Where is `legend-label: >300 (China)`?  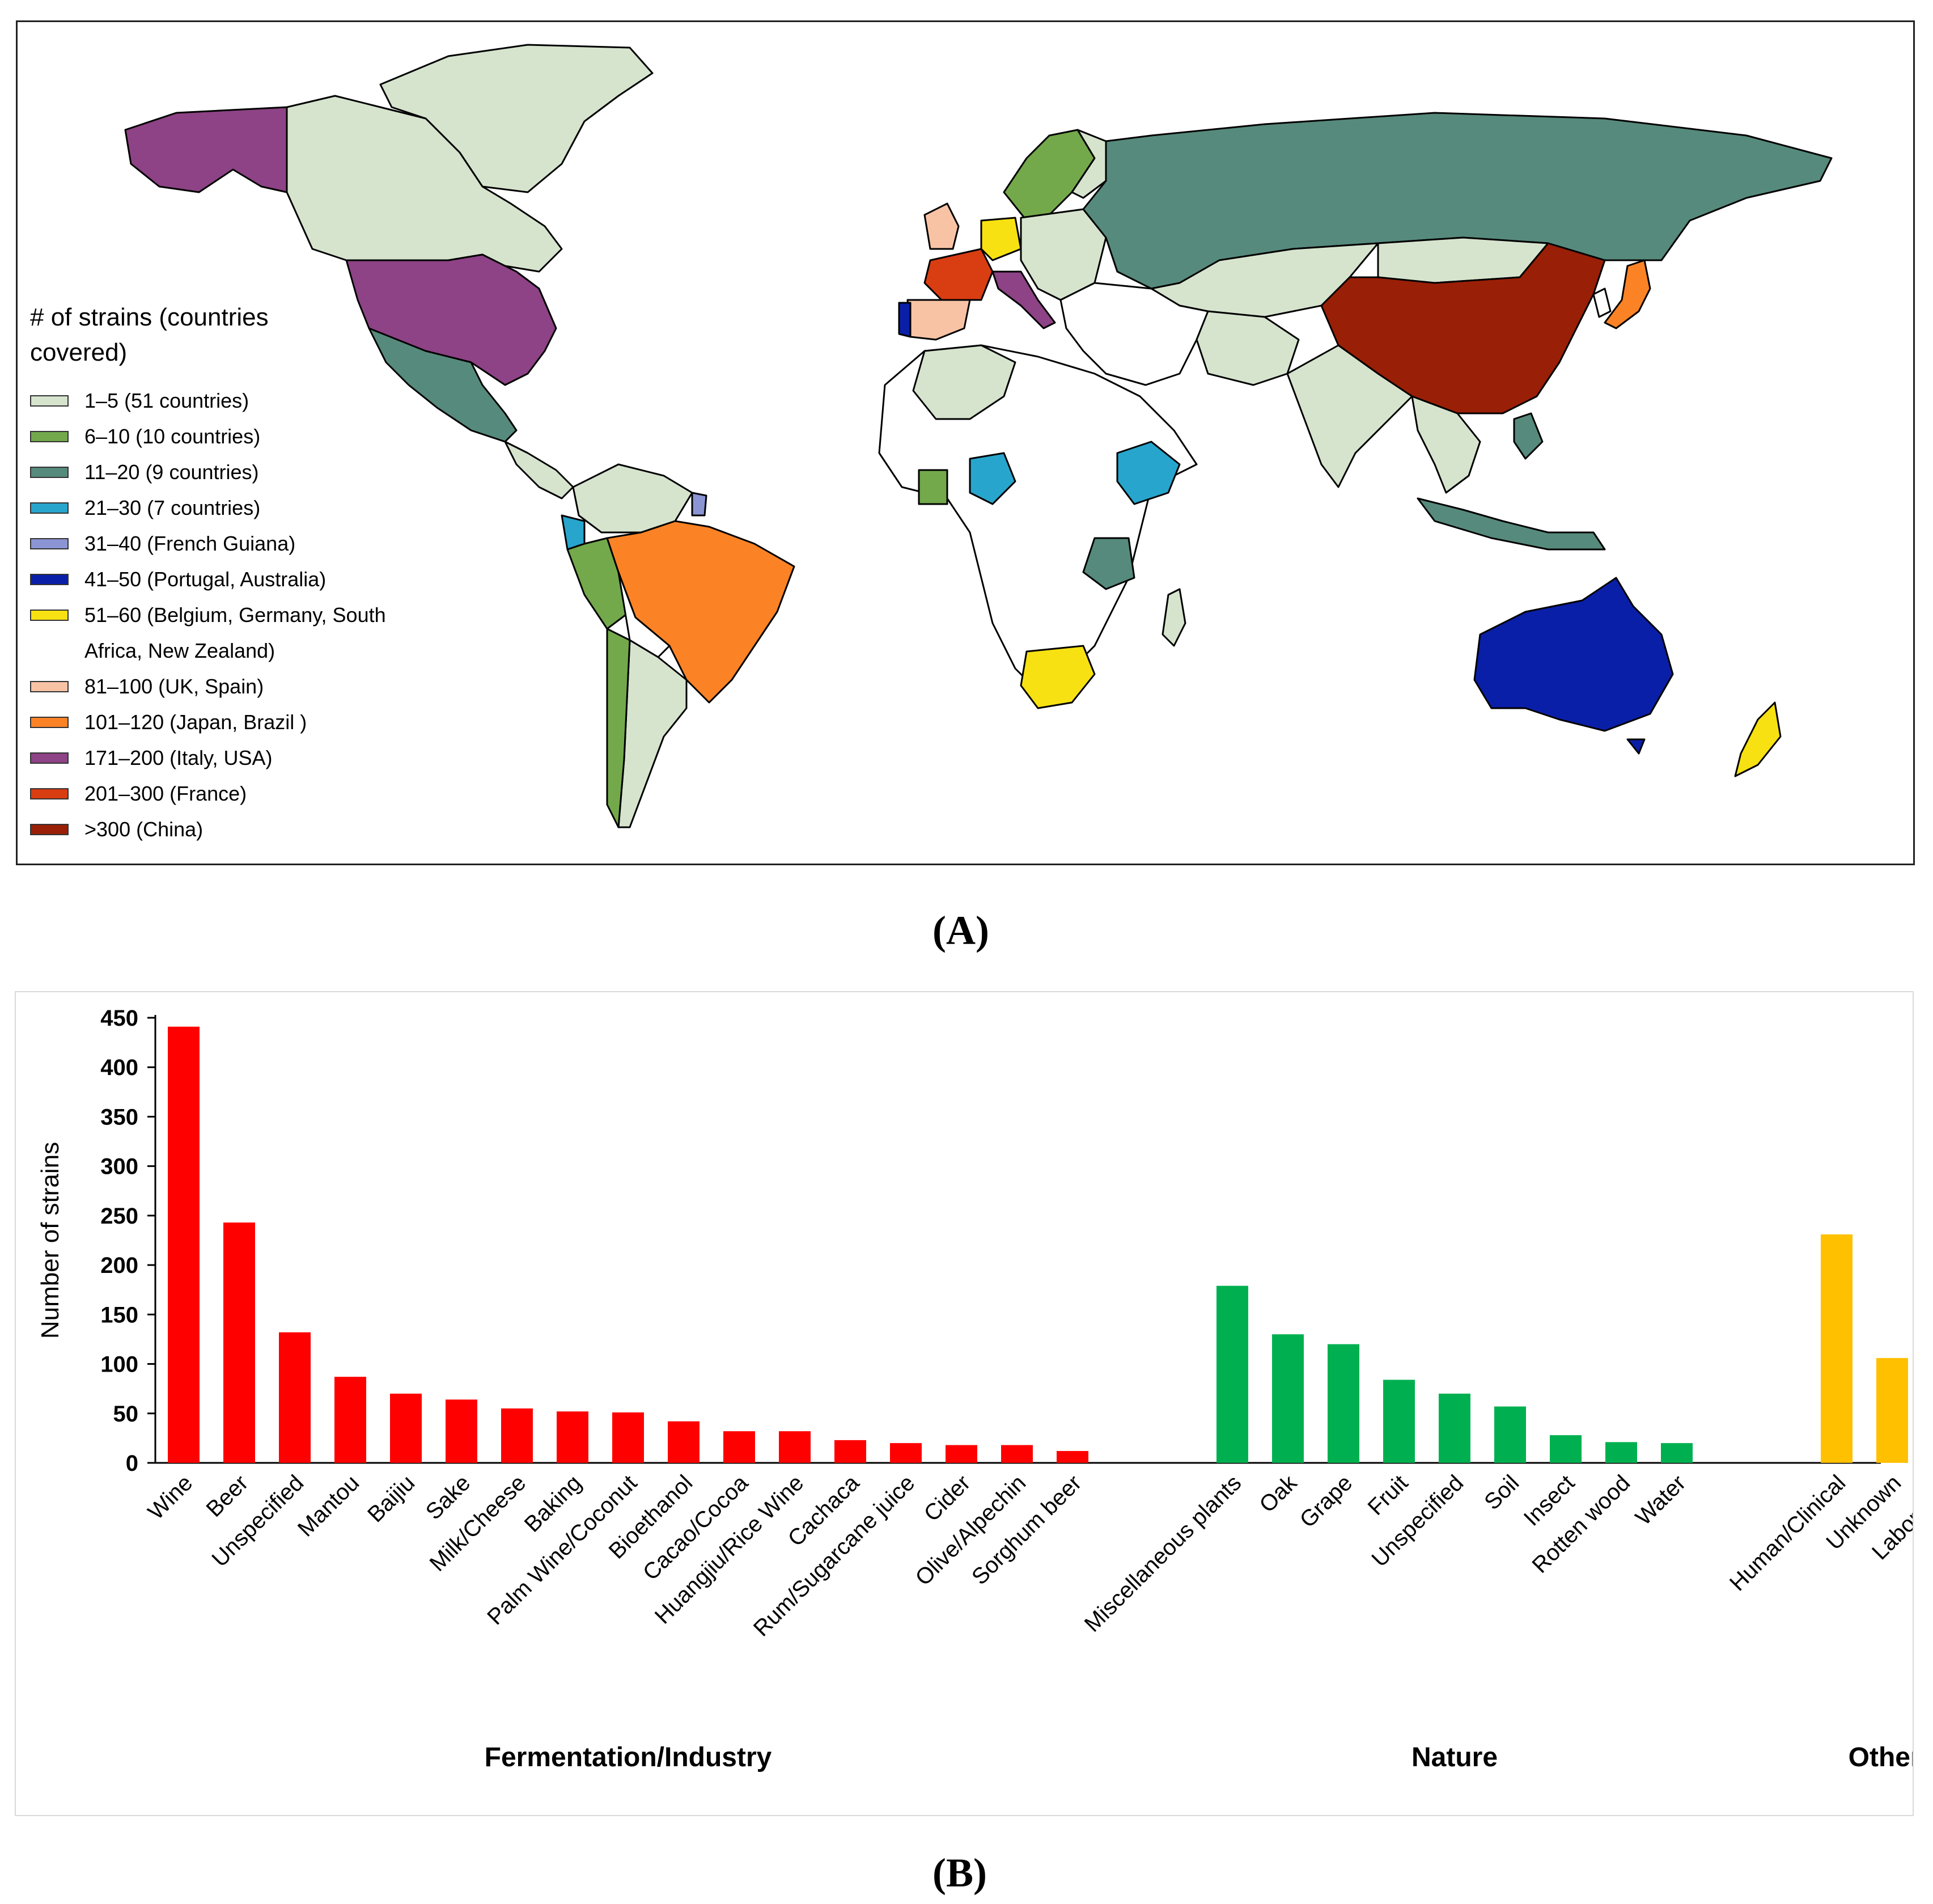
legend-label: >300 (China) is located at coordinates (144, 829).